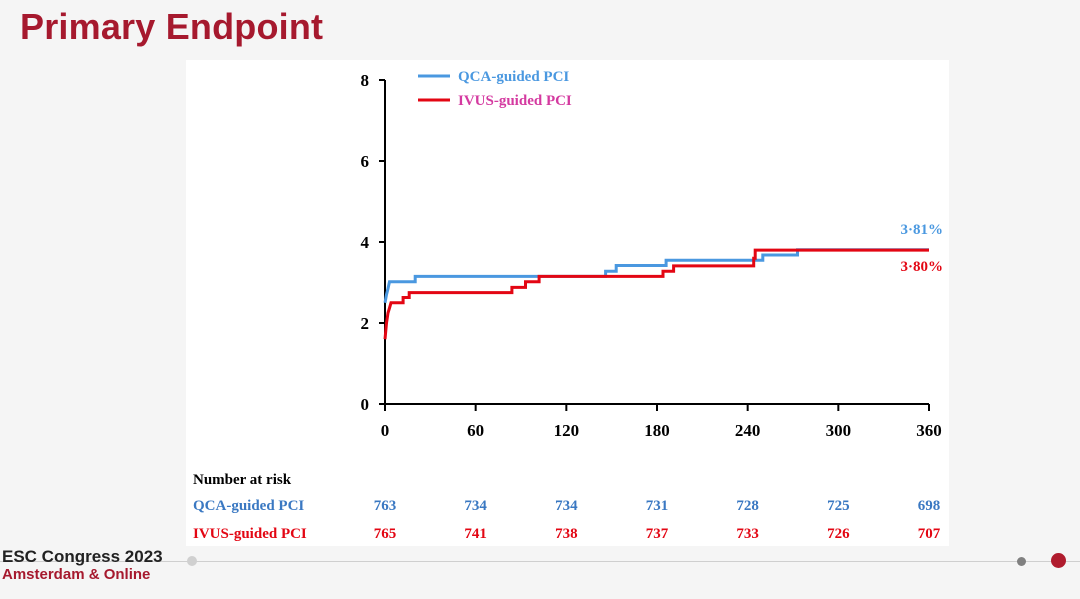 This screenshot has height=599, width=1080. I want to click on x-tick-label: 120, so click(567, 430).